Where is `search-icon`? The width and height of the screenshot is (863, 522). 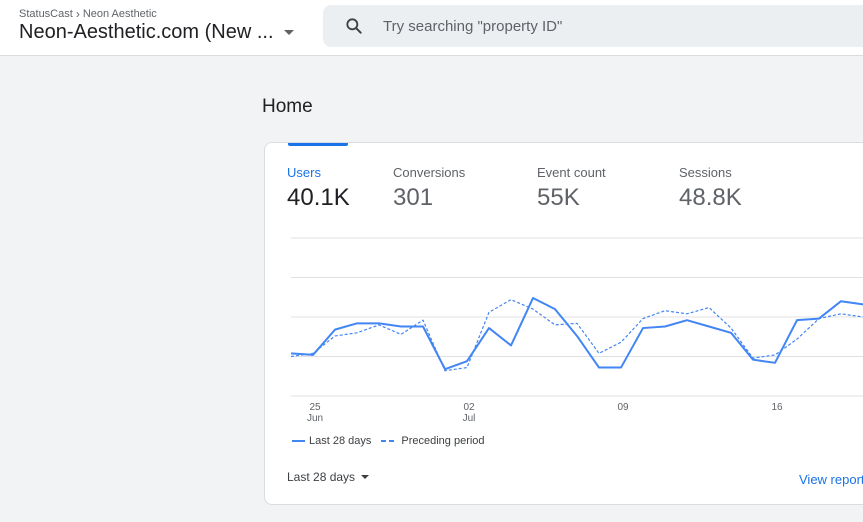
search-icon is located at coordinates (354, 26).